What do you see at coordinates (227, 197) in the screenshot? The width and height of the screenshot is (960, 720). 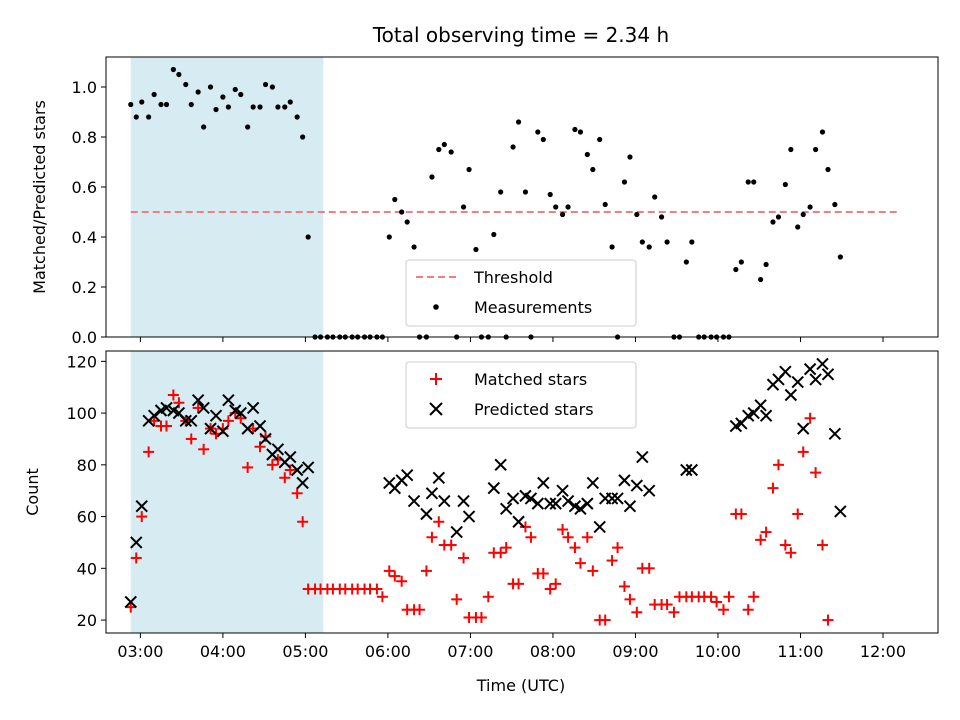 I see `top-highlight-span` at bounding box center [227, 197].